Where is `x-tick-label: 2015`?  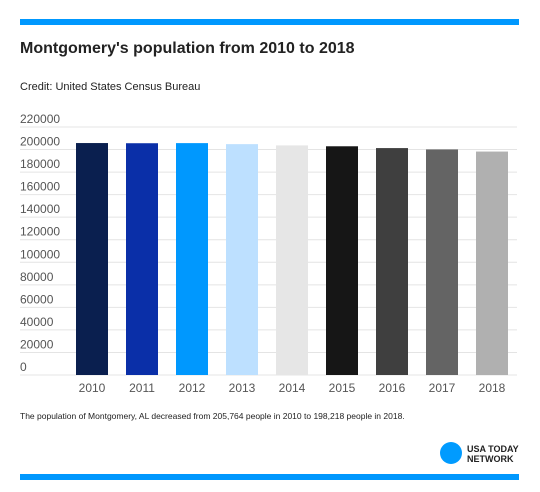
x-tick-label: 2015 is located at coordinates (342, 388).